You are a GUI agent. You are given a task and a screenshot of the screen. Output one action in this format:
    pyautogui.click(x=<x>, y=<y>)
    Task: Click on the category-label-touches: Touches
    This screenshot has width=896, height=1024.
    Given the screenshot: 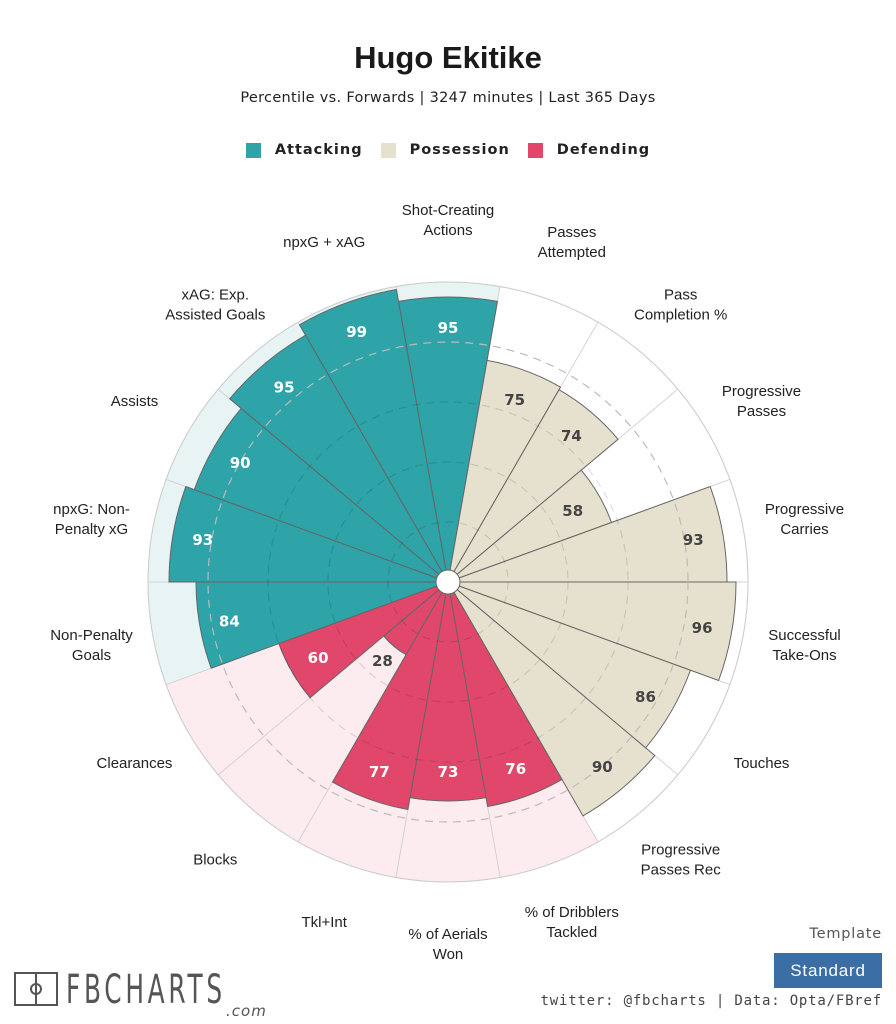 What is the action you would take?
    pyautogui.click(x=762, y=763)
    